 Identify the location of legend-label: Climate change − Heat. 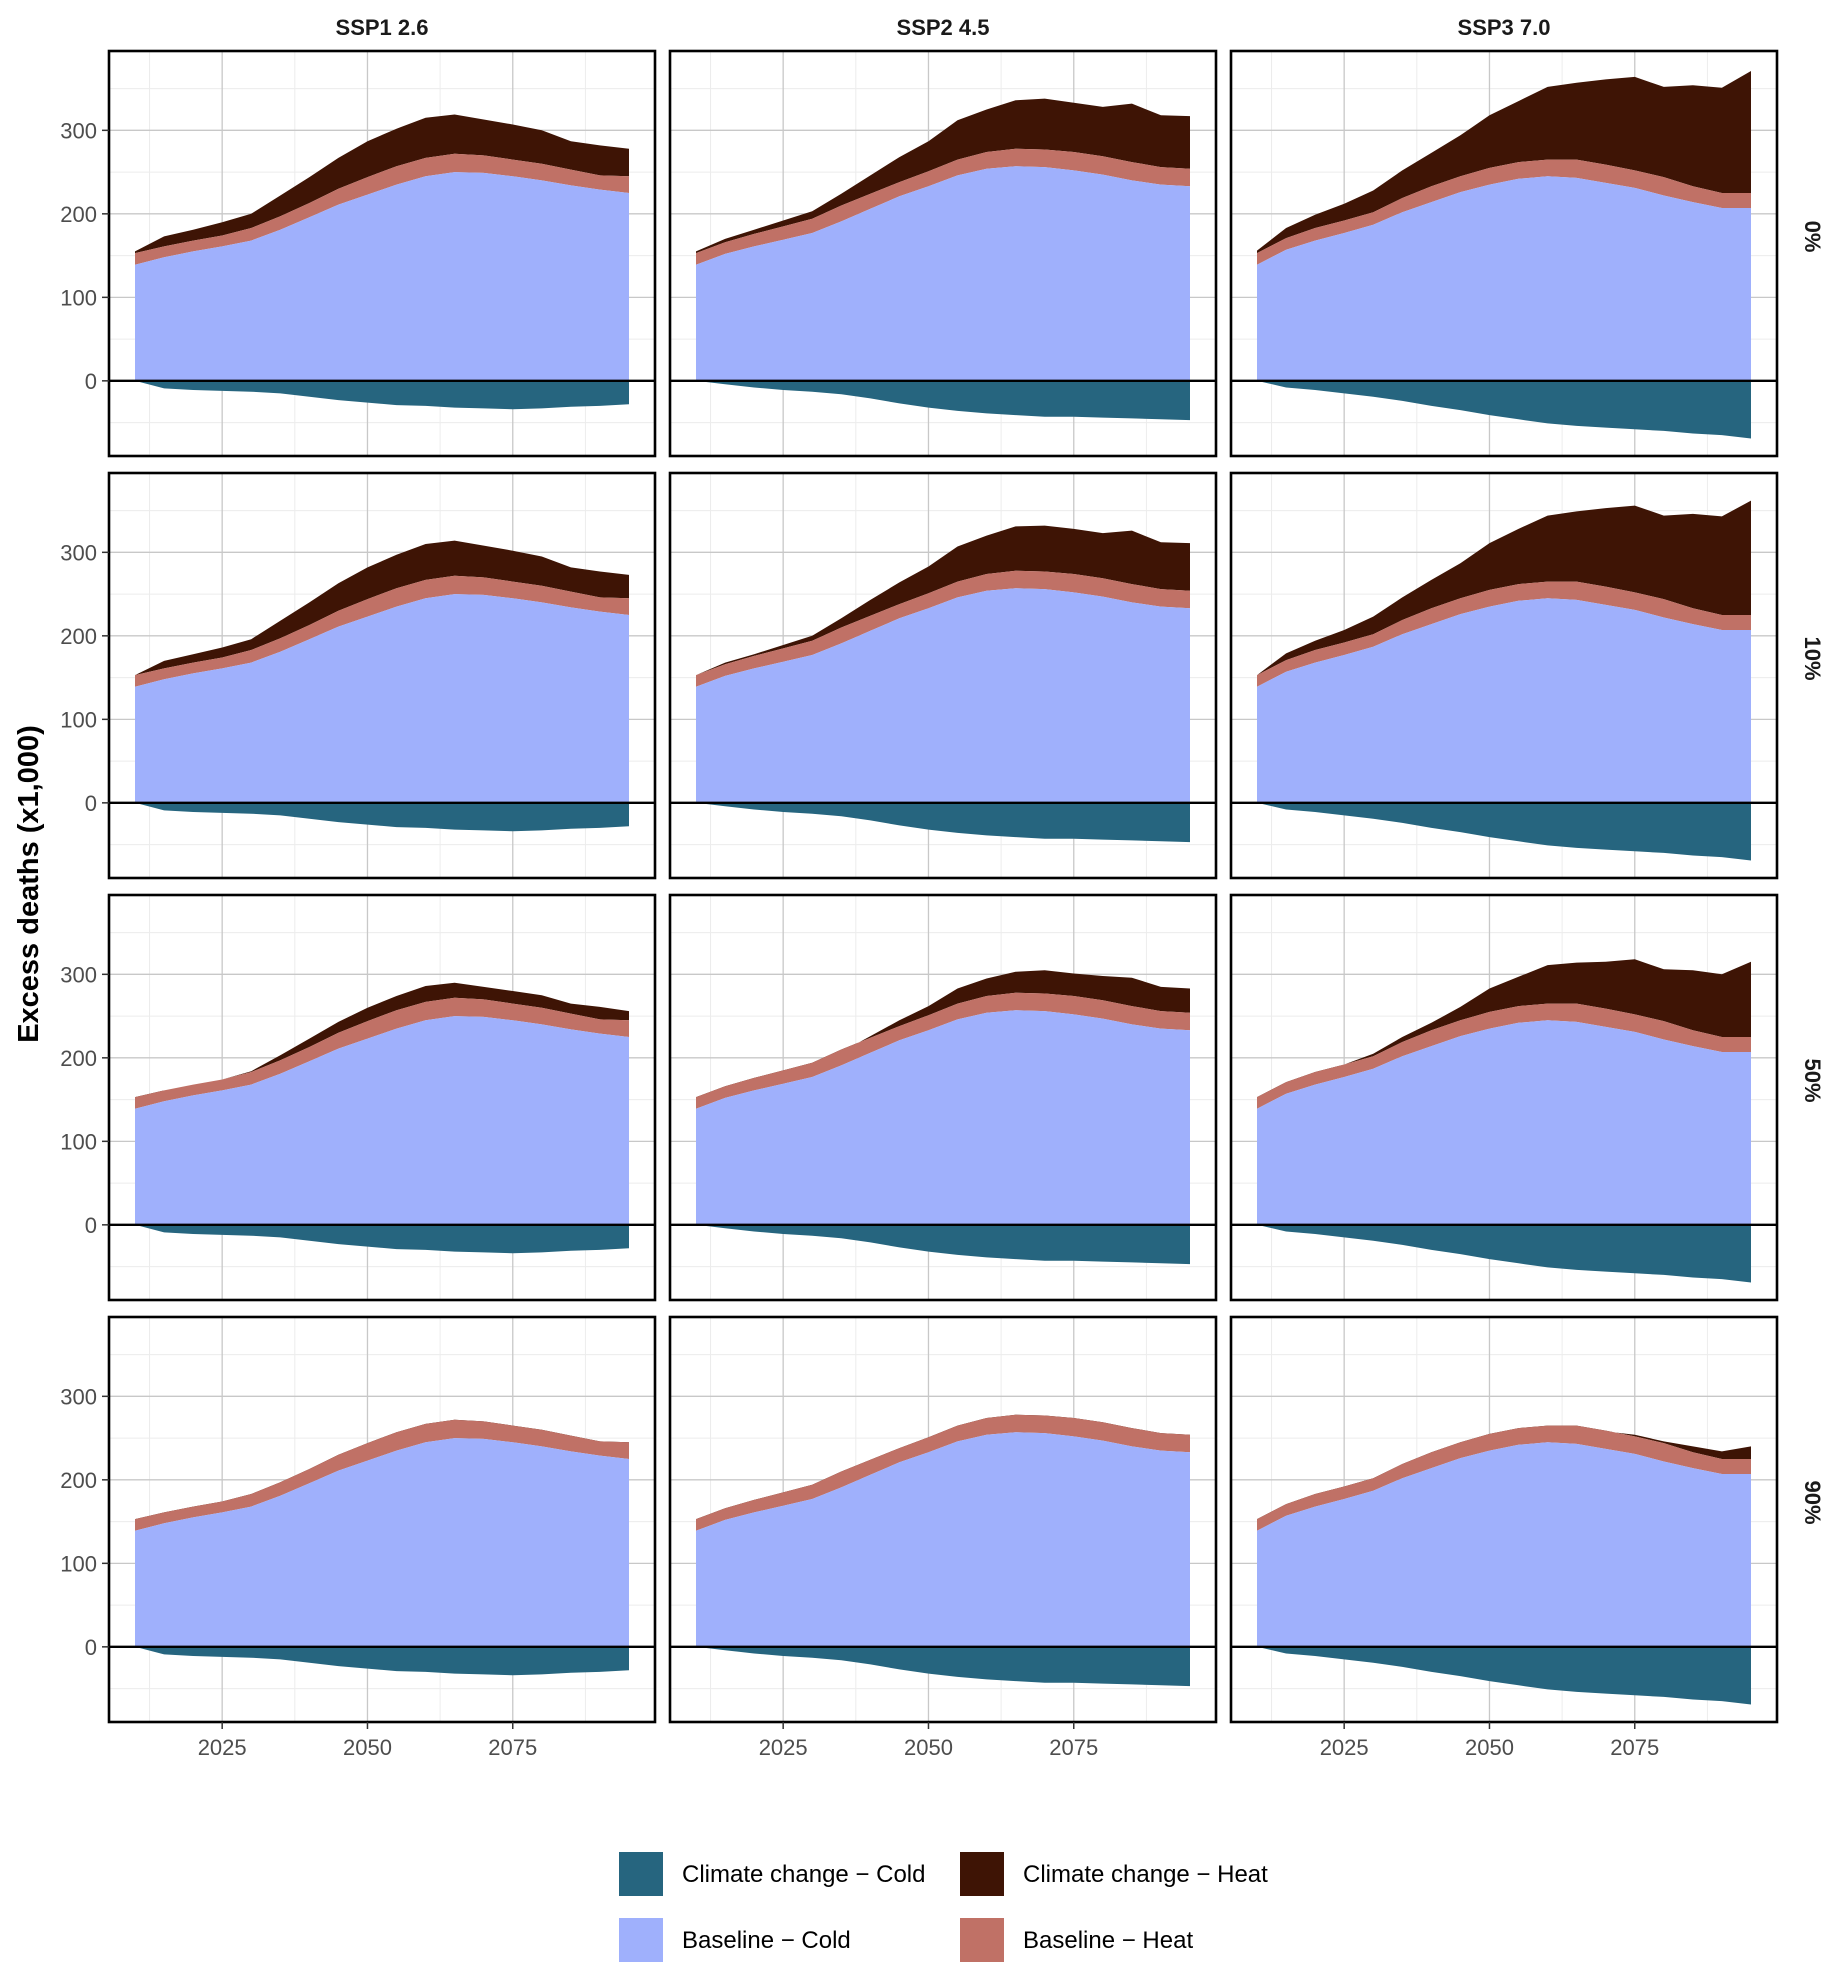
(1145, 1874).